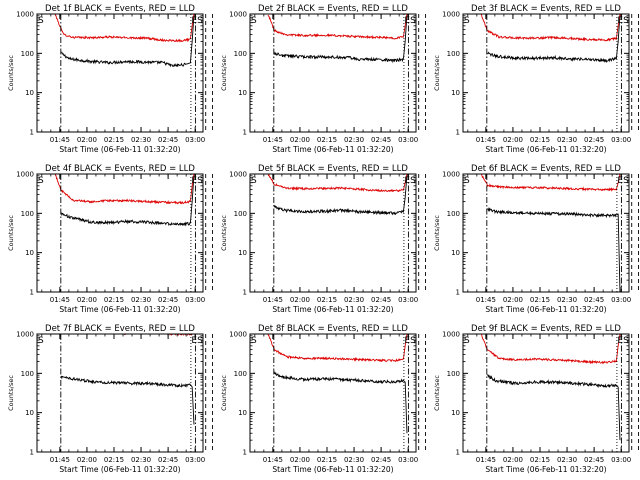 The height and width of the screenshot is (480, 640). I want to click on panel-title: Det 8f BLACK = Events, RED = LLD, so click(333, 329).